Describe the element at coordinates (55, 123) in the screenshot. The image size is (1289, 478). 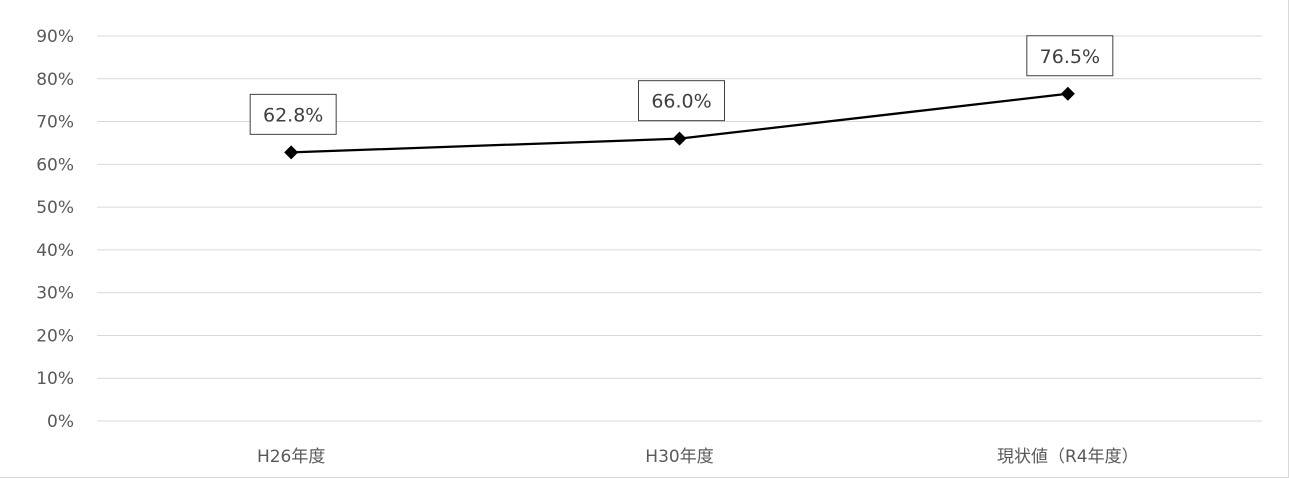
I see `y-tick-label: 70%` at that location.